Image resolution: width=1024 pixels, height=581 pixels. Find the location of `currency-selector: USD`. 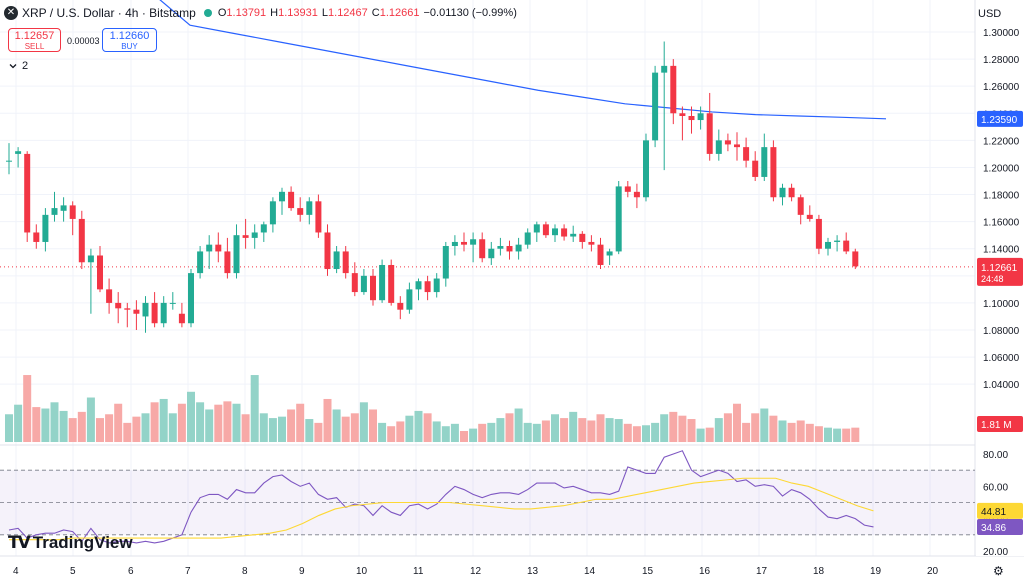

currency-selector: USD is located at coordinates (990, 14).